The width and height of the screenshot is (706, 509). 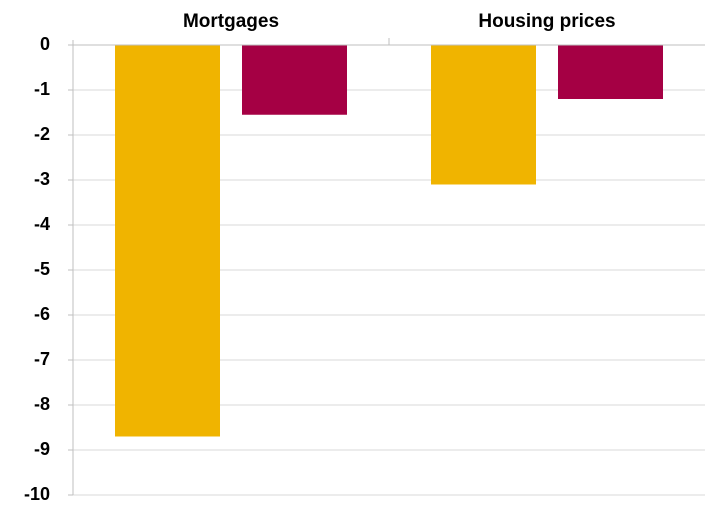 I want to click on y-tick-label: -4, so click(x=42, y=224).